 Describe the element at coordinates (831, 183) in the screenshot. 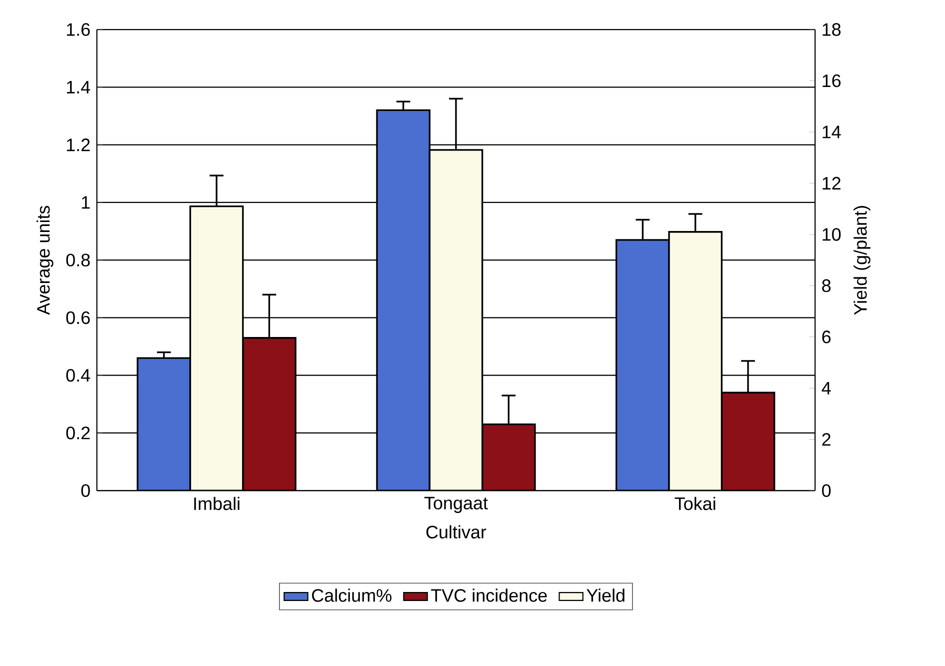

I see `y2-tick-label: 12` at that location.